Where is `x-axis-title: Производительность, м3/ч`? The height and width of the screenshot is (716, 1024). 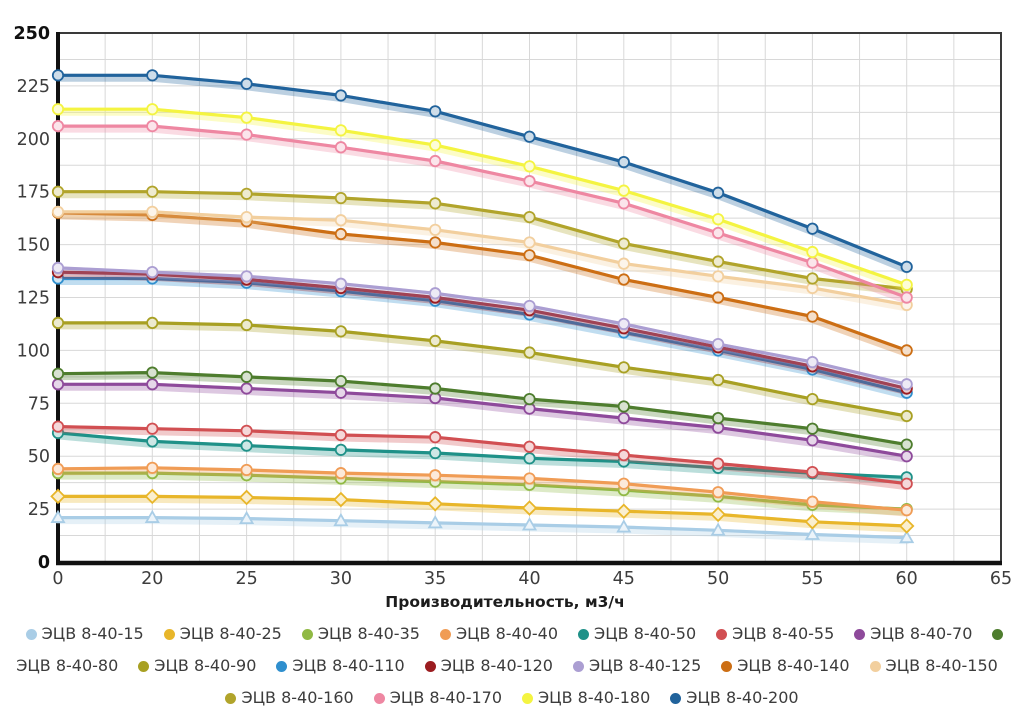
x-axis-title: Производительность, м3/ч is located at coordinates (504, 602).